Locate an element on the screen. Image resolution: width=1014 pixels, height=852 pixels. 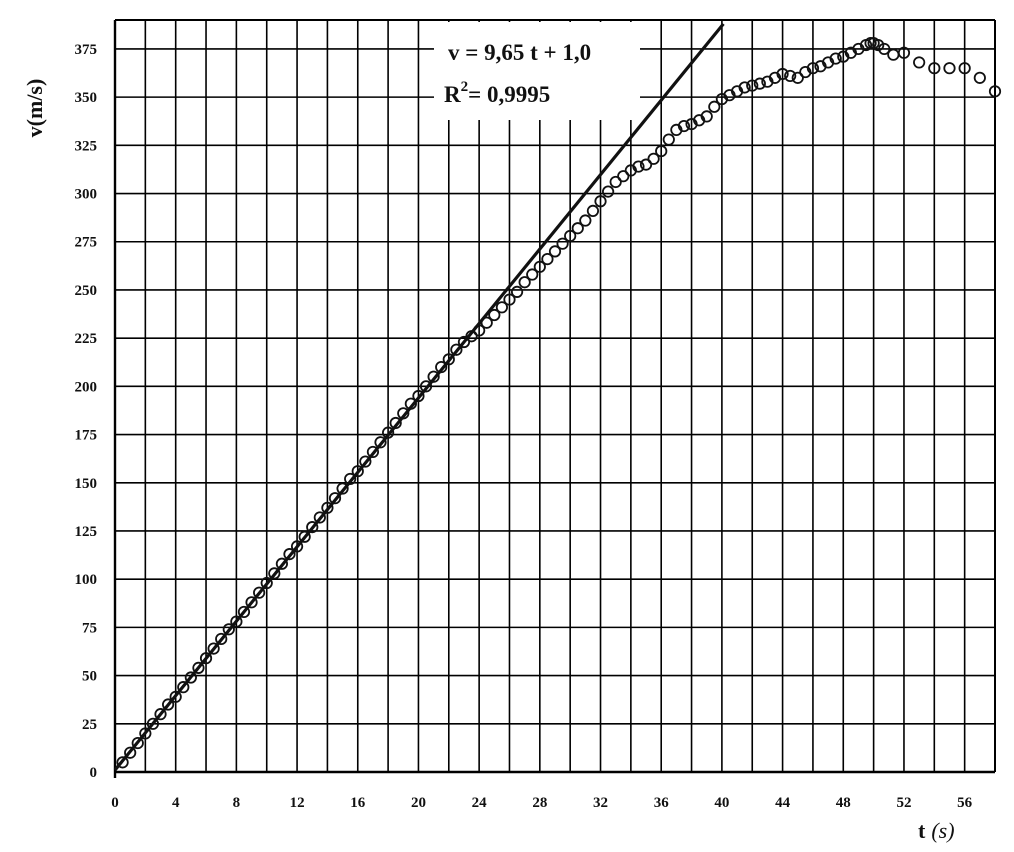
y-tick-label: 0 is located at coordinates (94, 773).